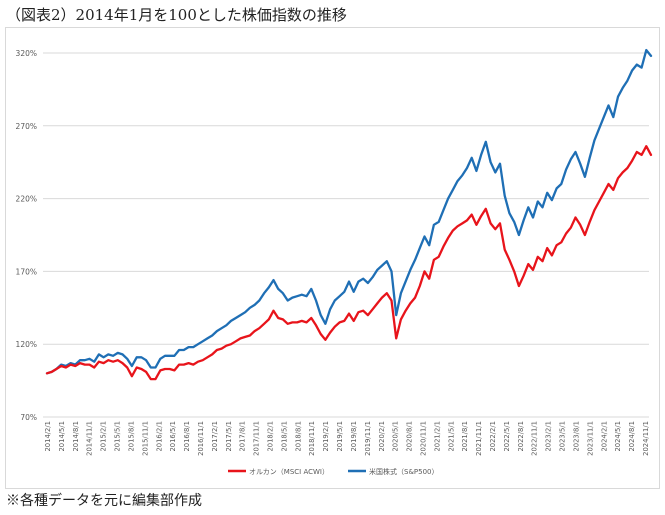 This screenshot has height=515, width=665. I want to click on y-axis-tick-labels: 70% 120% 170% 220% 270% 320%, so click(26, 235).